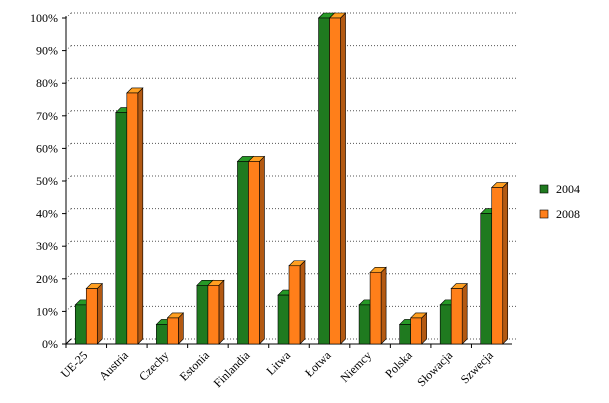 The width and height of the screenshot is (609, 403). What do you see at coordinates (477, 367) in the screenshot?
I see `x-tick-label: Szwecja` at bounding box center [477, 367].